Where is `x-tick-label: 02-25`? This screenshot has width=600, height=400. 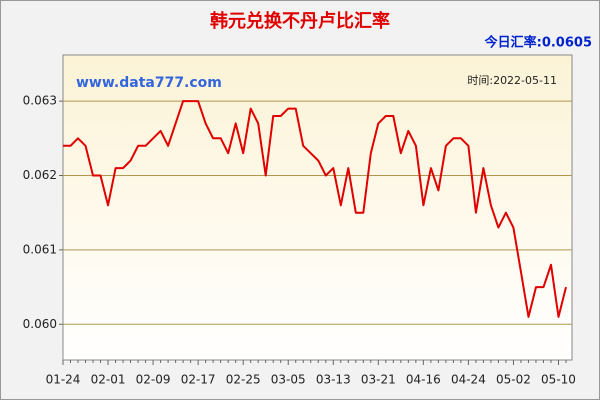 x-tick-label: 02-25 is located at coordinates (243, 380).